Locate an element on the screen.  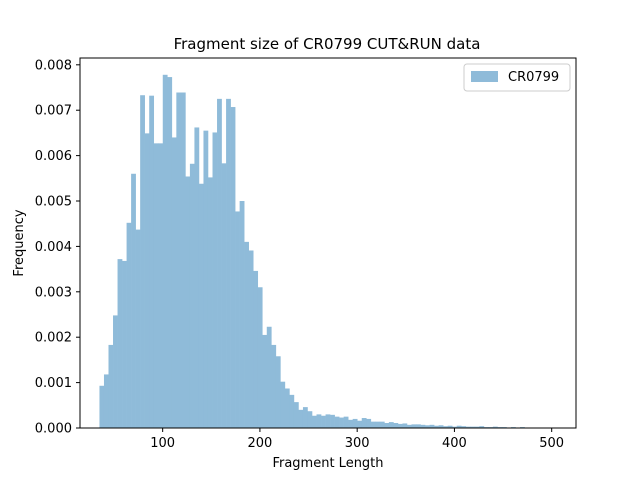
y-tick-label: 0.001 is located at coordinates (53, 383).